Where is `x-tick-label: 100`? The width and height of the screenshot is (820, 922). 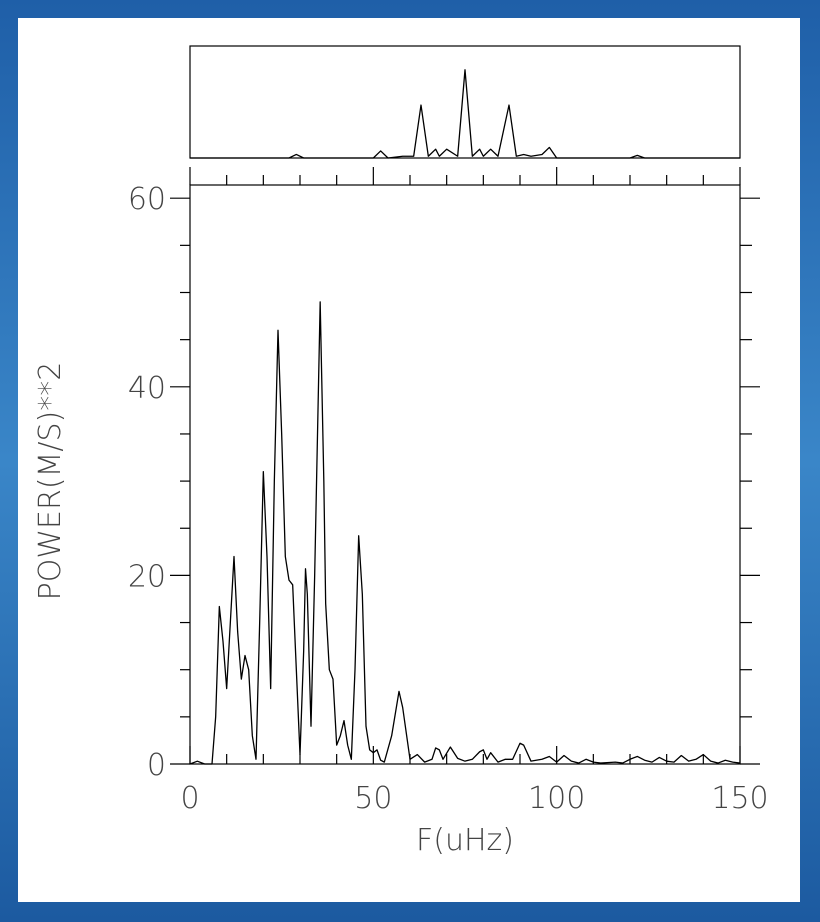 x-tick-label: 100 is located at coordinates (556, 798).